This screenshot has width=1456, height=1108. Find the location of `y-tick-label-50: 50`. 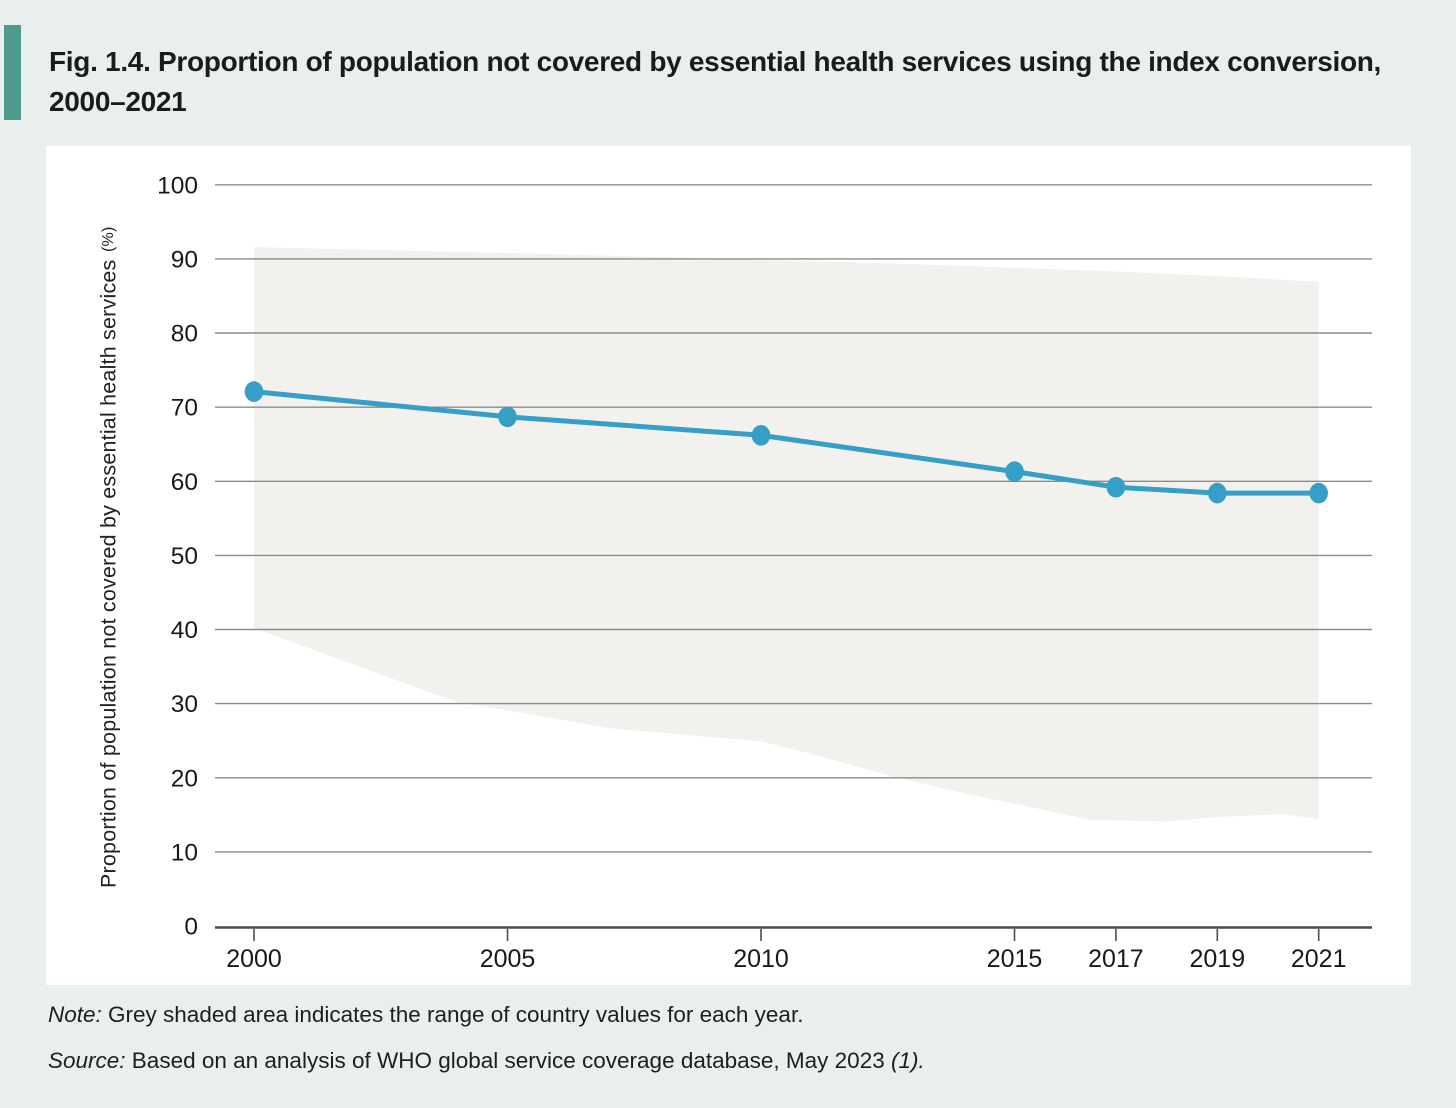

y-tick-label-50: 50 is located at coordinates (184, 556).